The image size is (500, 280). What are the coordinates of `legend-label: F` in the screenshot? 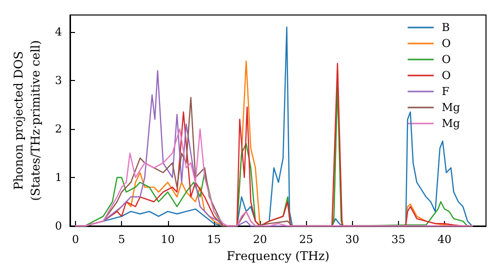 It's located at (446, 91).